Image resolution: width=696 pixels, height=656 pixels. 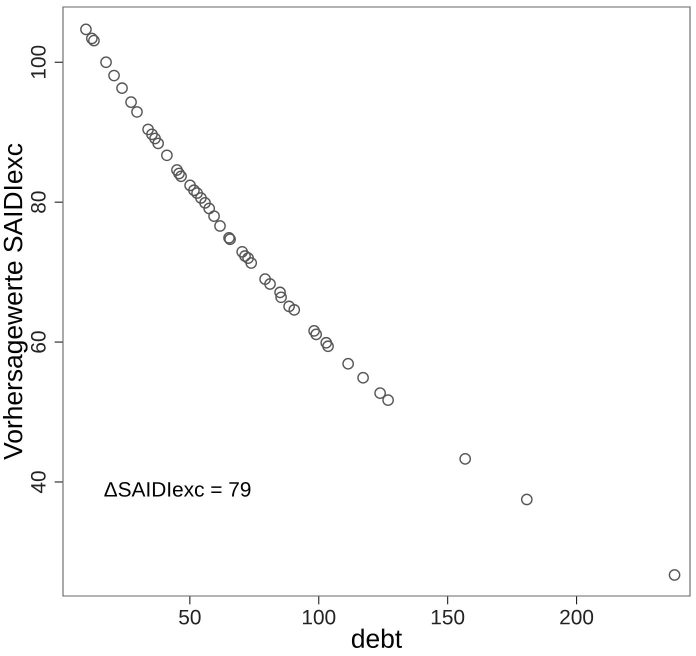 What do you see at coordinates (577, 617) in the screenshot?
I see `x-tick-label: 200` at bounding box center [577, 617].